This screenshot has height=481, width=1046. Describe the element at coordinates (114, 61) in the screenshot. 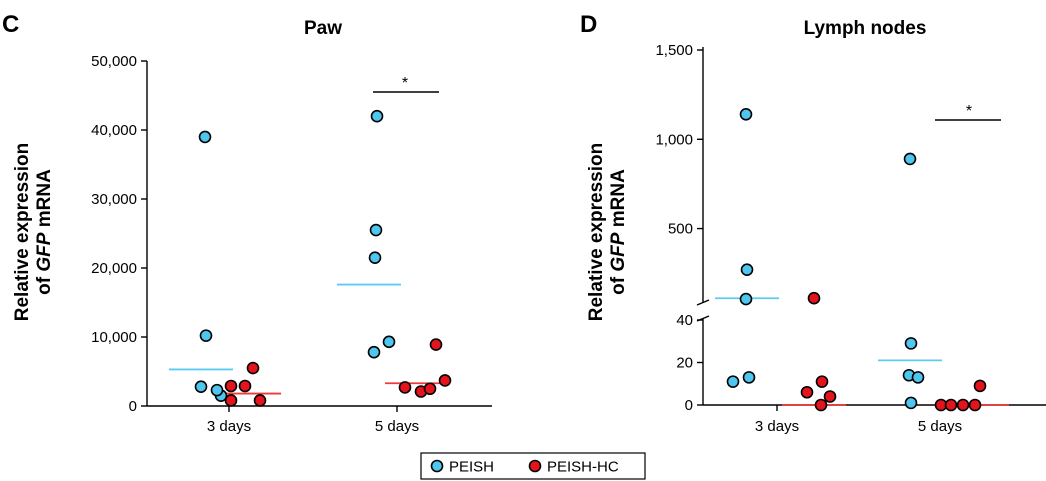

I see `panel-c-ytick-label: 50,000` at that location.